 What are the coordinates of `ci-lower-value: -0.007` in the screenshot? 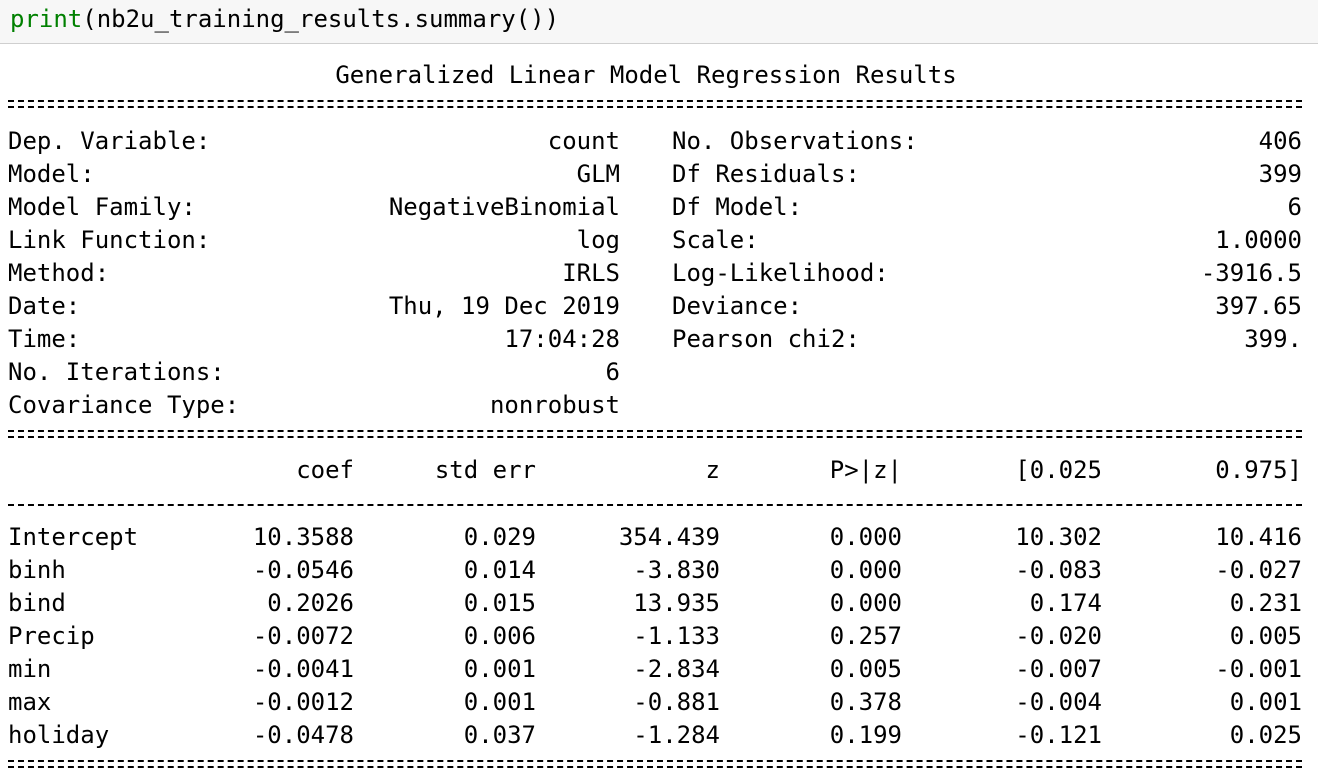 It's located at (1058, 669).